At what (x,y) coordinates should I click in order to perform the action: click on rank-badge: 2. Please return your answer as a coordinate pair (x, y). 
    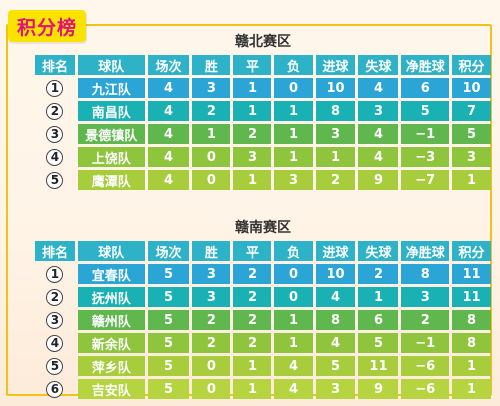
    Looking at the image, I should click on (55, 297).